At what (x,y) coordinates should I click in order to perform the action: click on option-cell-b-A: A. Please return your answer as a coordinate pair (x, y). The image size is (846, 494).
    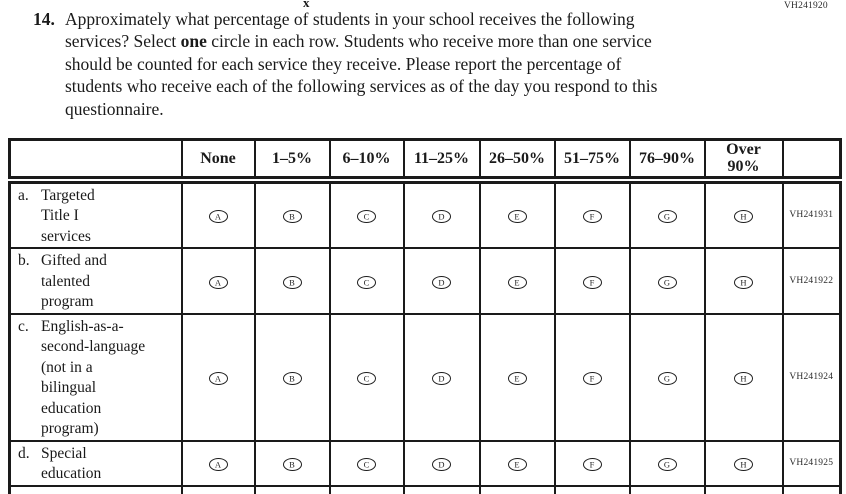
    Looking at the image, I should click on (218, 281).